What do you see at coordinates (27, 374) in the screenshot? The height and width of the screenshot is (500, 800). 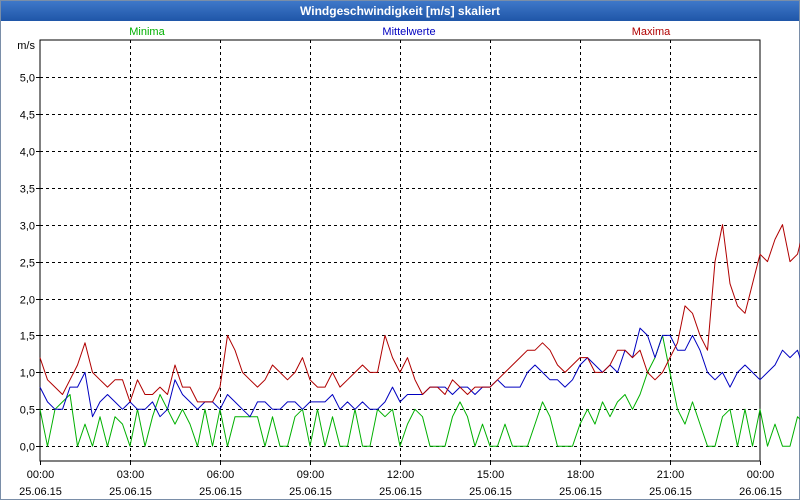 I see `y-tick-label: 1,0` at bounding box center [27, 374].